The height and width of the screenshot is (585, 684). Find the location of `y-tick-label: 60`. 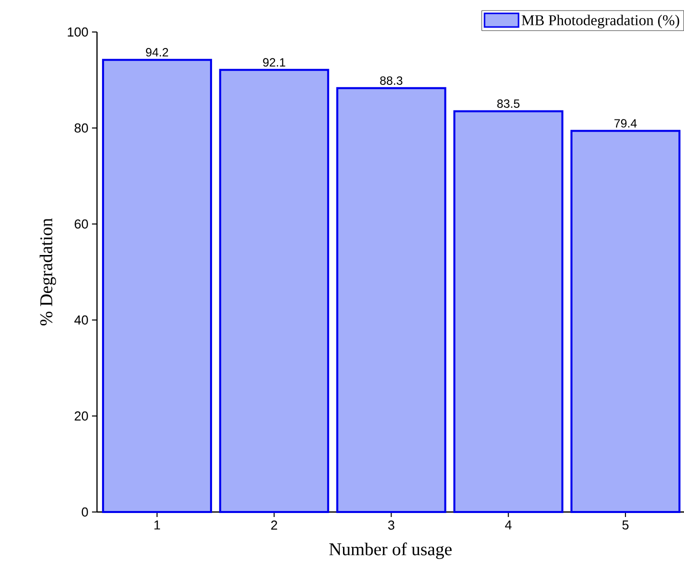

y-tick-label: 60 is located at coordinates (81, 224).